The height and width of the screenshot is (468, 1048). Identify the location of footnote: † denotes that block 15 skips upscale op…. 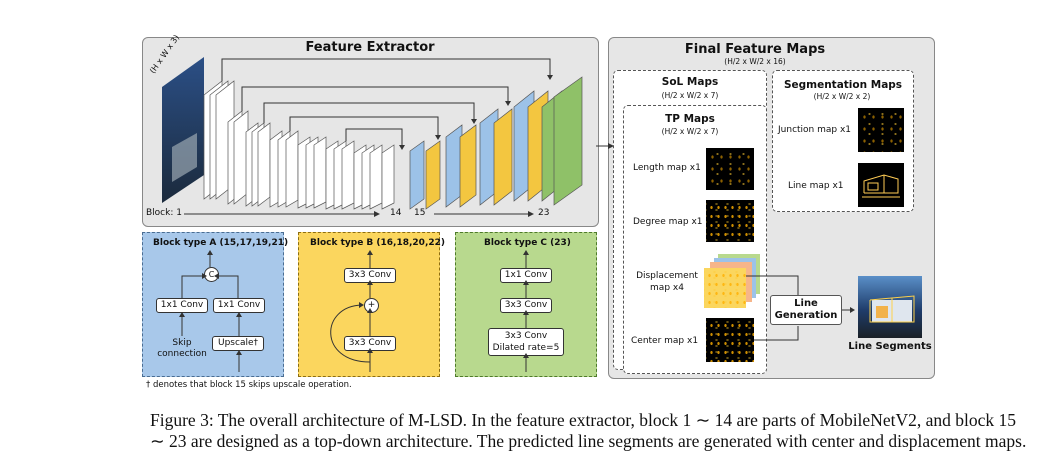
(249, 385).